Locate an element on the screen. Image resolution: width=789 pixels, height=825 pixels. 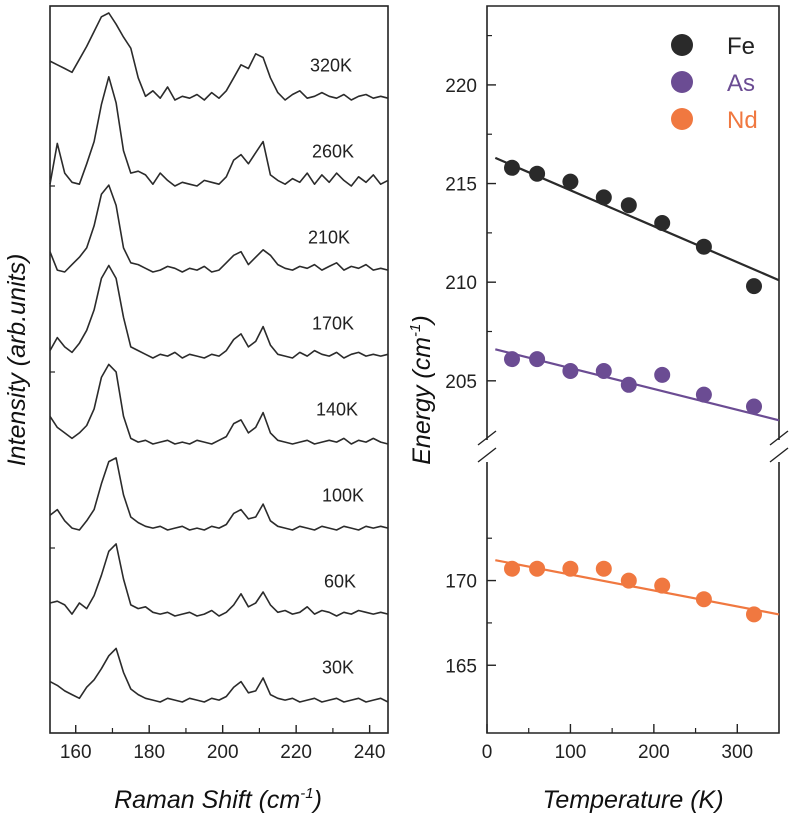
spectrum-label-170K: 170K is located at coordinates (333, 324).